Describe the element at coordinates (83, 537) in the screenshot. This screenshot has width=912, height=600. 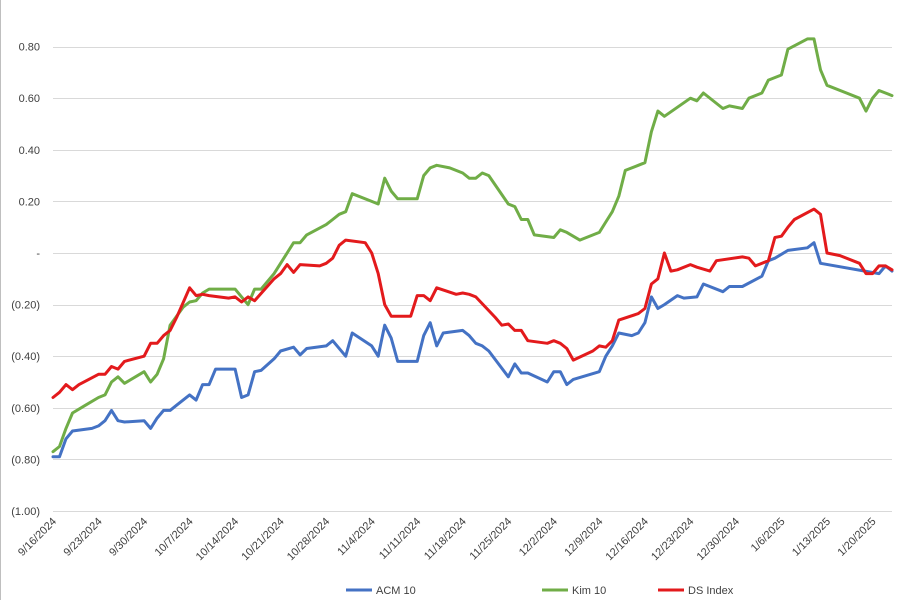
I see `x-tick-label: 9/23/2024` at that location.